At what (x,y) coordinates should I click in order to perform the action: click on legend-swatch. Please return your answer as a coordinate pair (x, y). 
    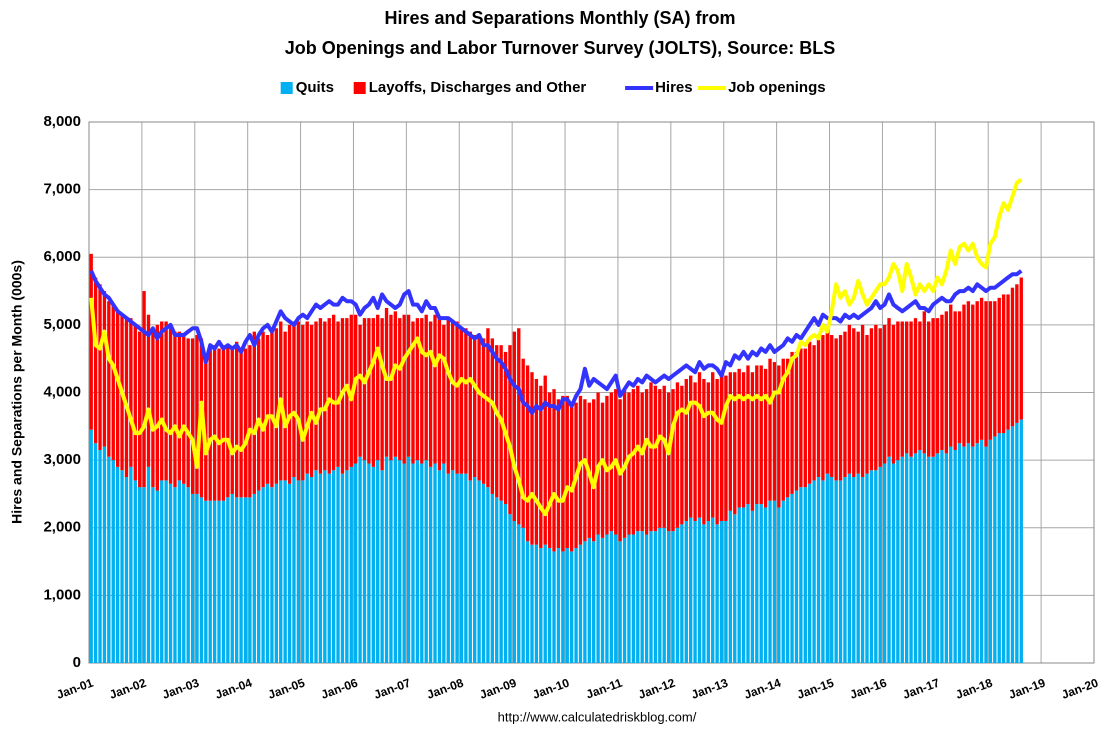
    Looking at the image, I should click on (286, 88).